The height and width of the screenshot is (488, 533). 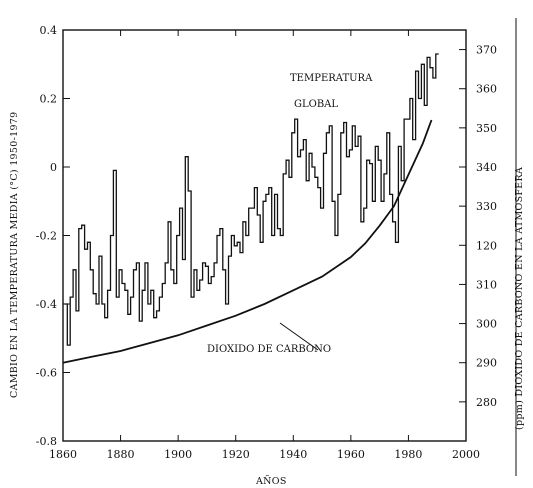 What do you see at coordinates (46, 441) in the screenshot?
I see `y-left-tick-label: -0.8` at bounding box center [46, 441].